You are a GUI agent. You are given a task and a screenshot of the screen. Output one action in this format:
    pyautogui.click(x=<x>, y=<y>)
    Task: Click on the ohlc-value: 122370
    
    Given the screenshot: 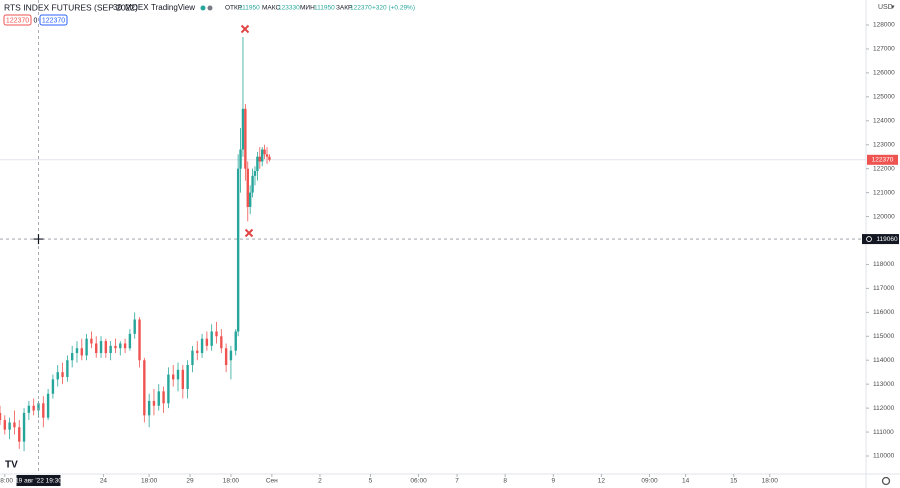 What is the action you would take?
    pyautogui.click(x=361, y=8)
    